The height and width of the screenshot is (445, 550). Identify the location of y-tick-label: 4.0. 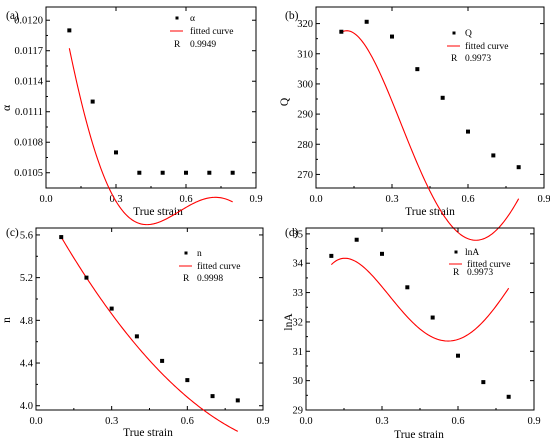
(26, 406).